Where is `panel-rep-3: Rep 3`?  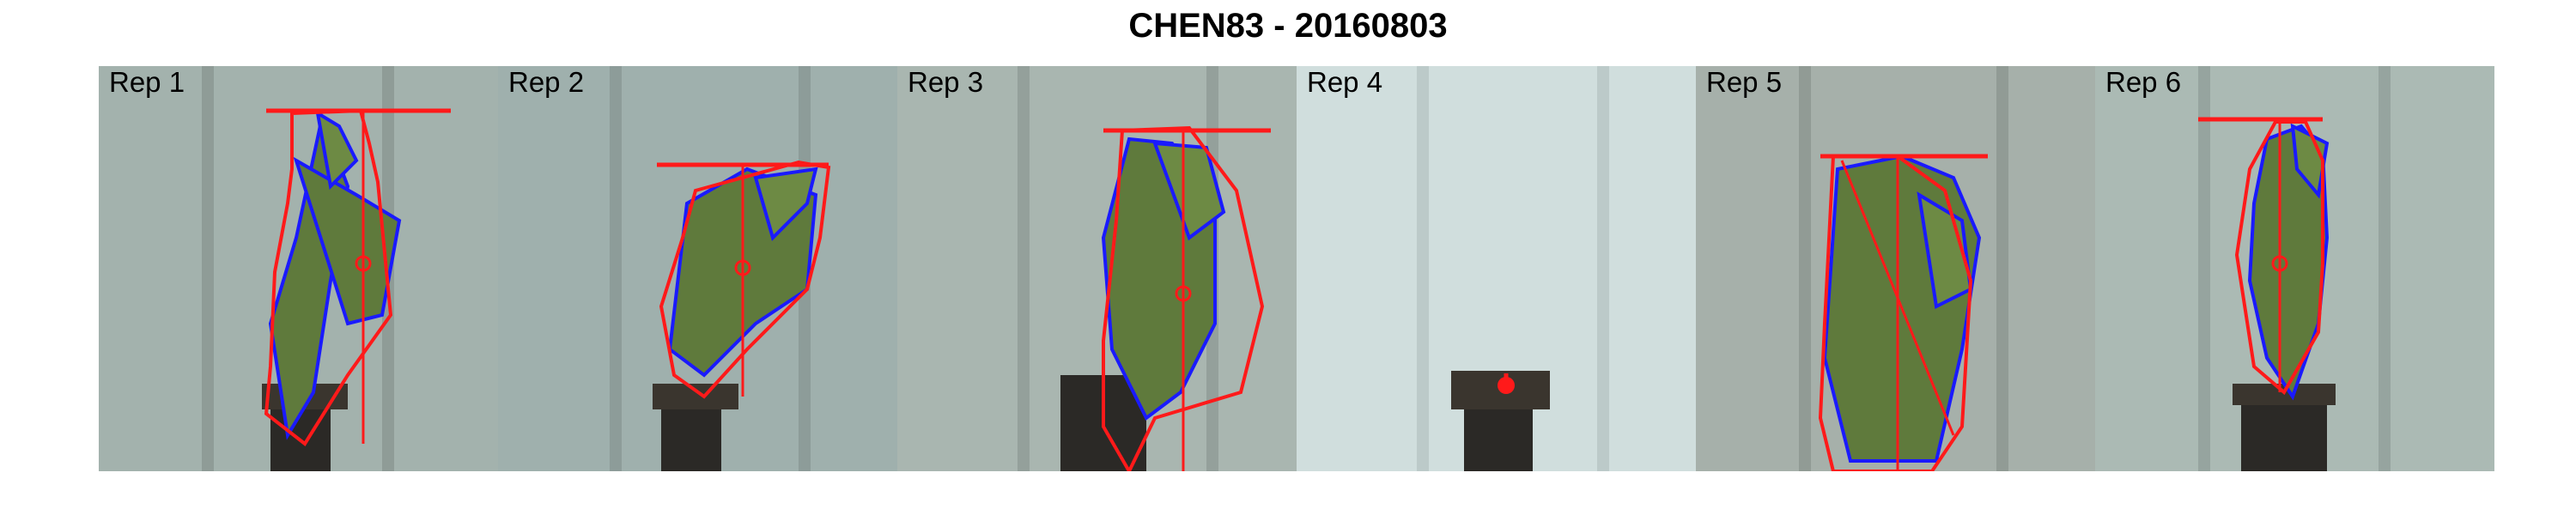
panel-rep-3: Rep 3 is located at coordinates (1097, 268).